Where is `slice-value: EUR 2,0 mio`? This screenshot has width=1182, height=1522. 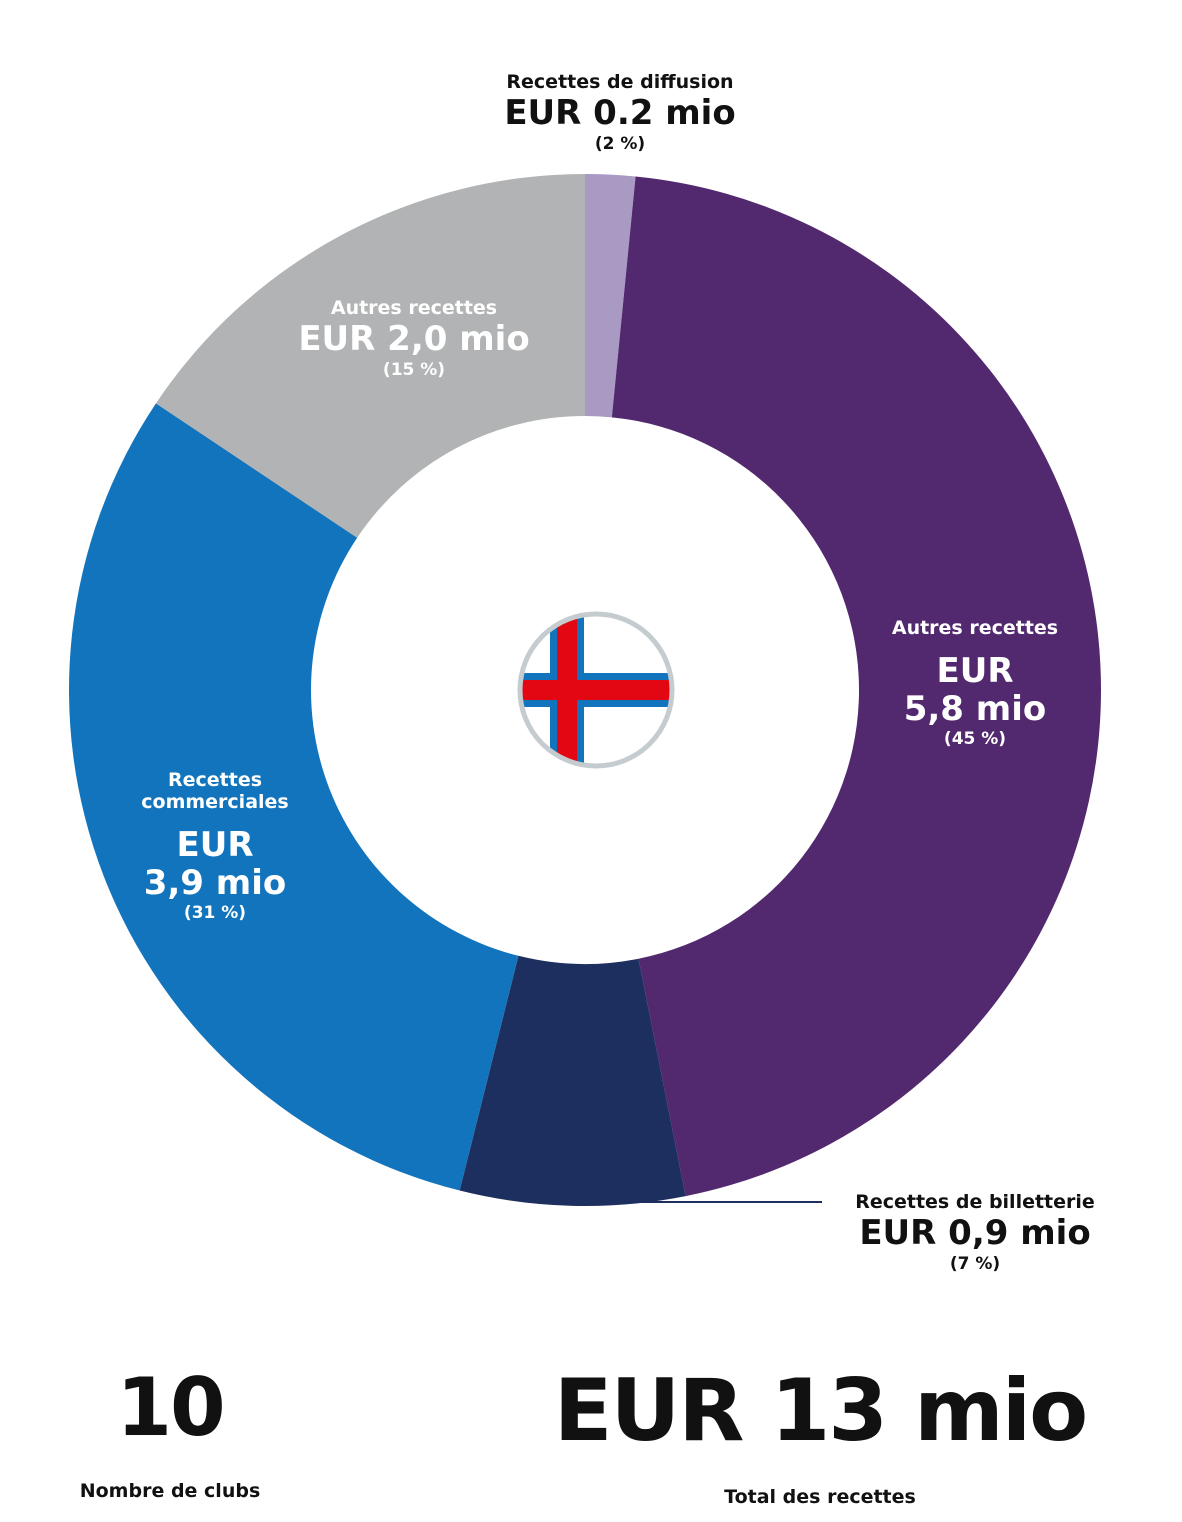 slice-value: EUR 2,0 mio is located at coordinates (414, 338).